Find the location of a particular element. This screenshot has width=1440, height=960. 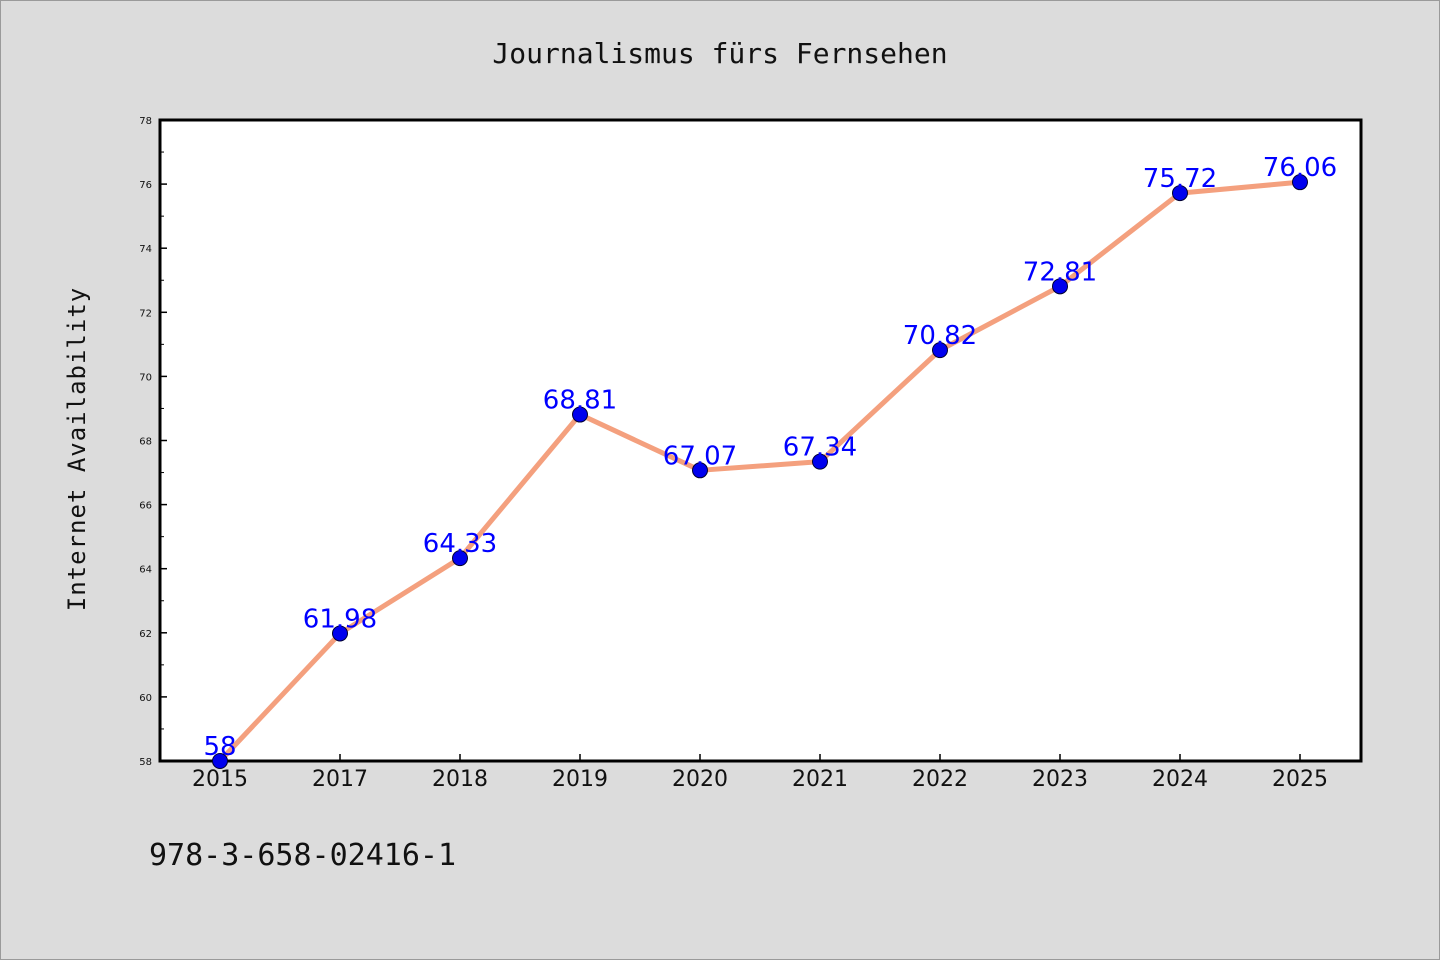

data-label: 67.07 is located at coordinates (700, 456).